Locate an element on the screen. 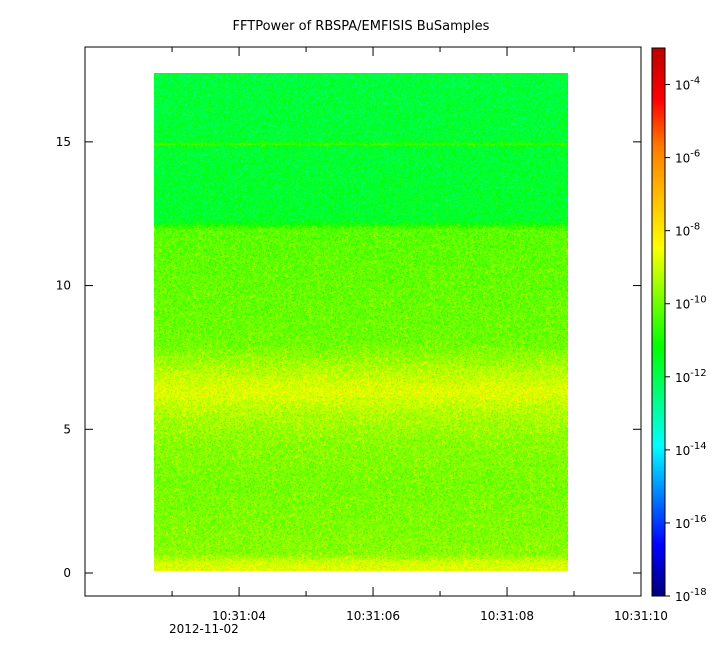 The width and height of the screenshot is (724, 656). colorbar-tick-label: 10⁻¹⁰ is located at coordinates (691, 303).